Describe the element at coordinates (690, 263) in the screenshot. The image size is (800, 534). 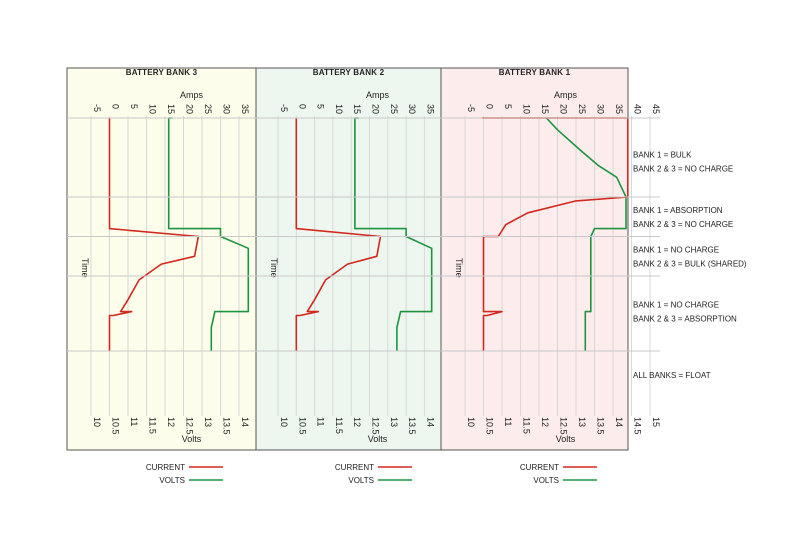
I see `phase-label-line: BANK 2 & 3 = BULK (SHARED)` at that location.